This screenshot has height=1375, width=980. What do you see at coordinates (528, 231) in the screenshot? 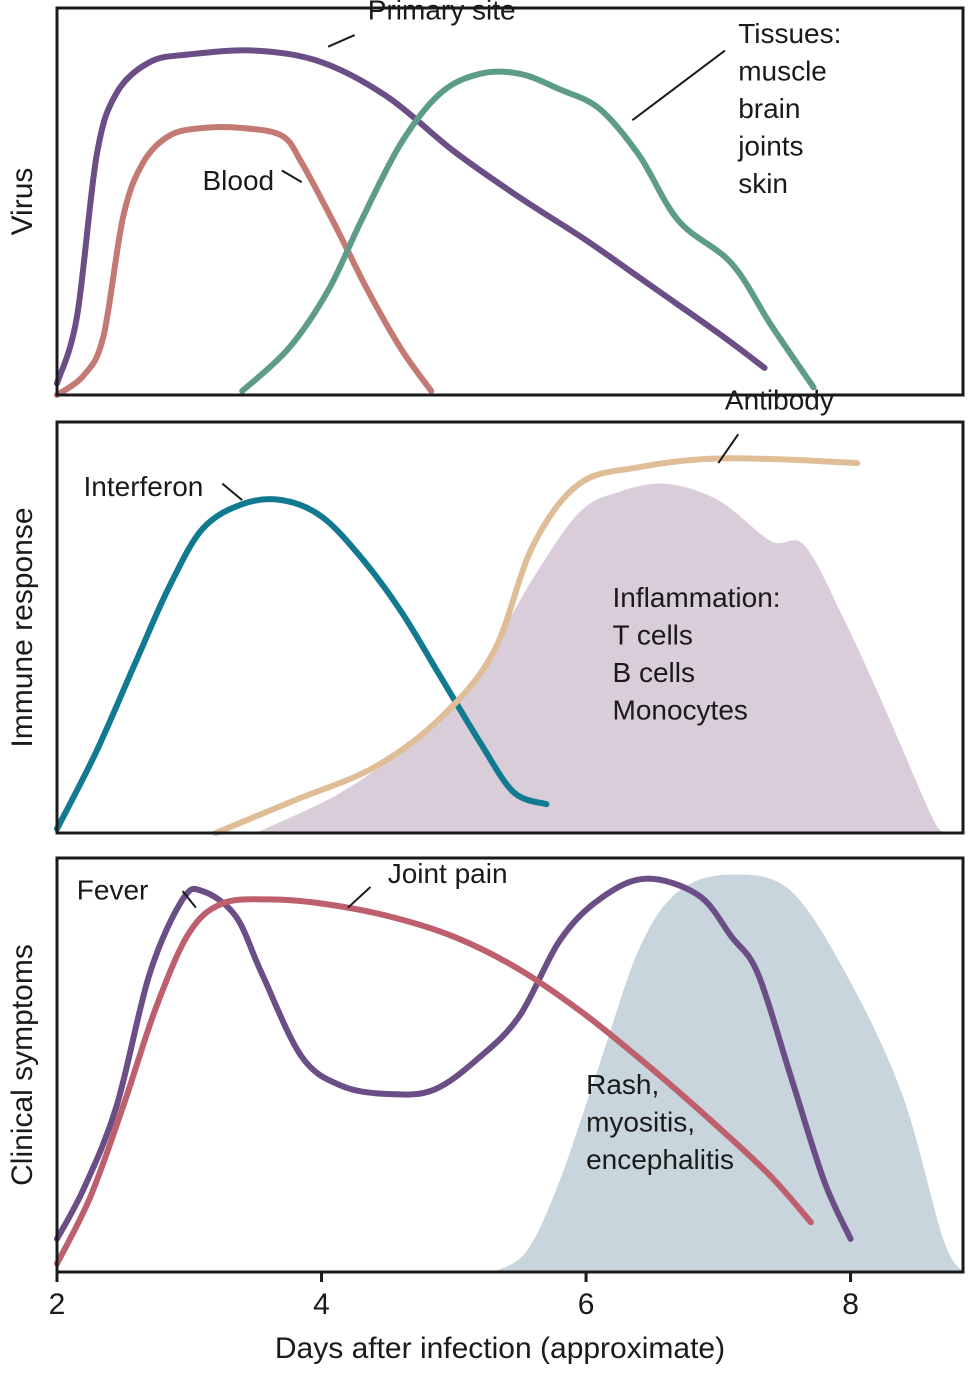
I see `tissues-line` at bounding box center [528, 231].